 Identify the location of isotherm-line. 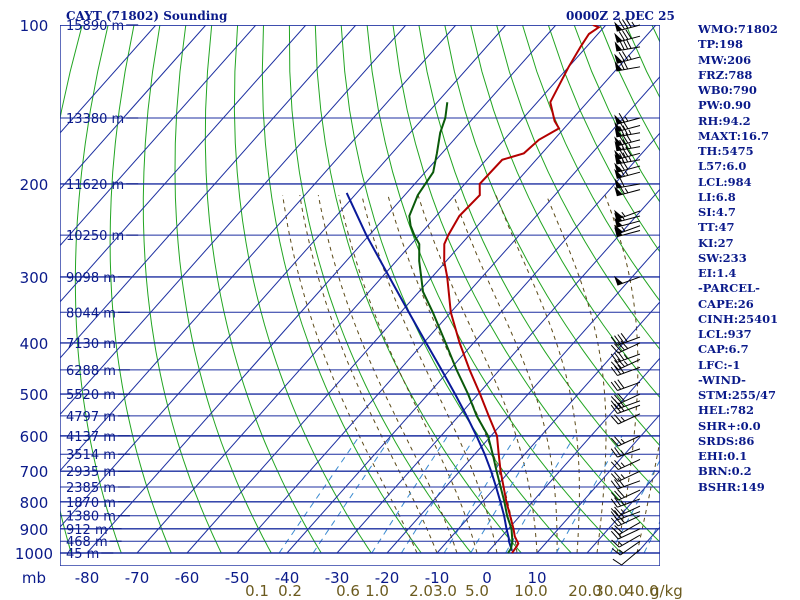
(548, 427).